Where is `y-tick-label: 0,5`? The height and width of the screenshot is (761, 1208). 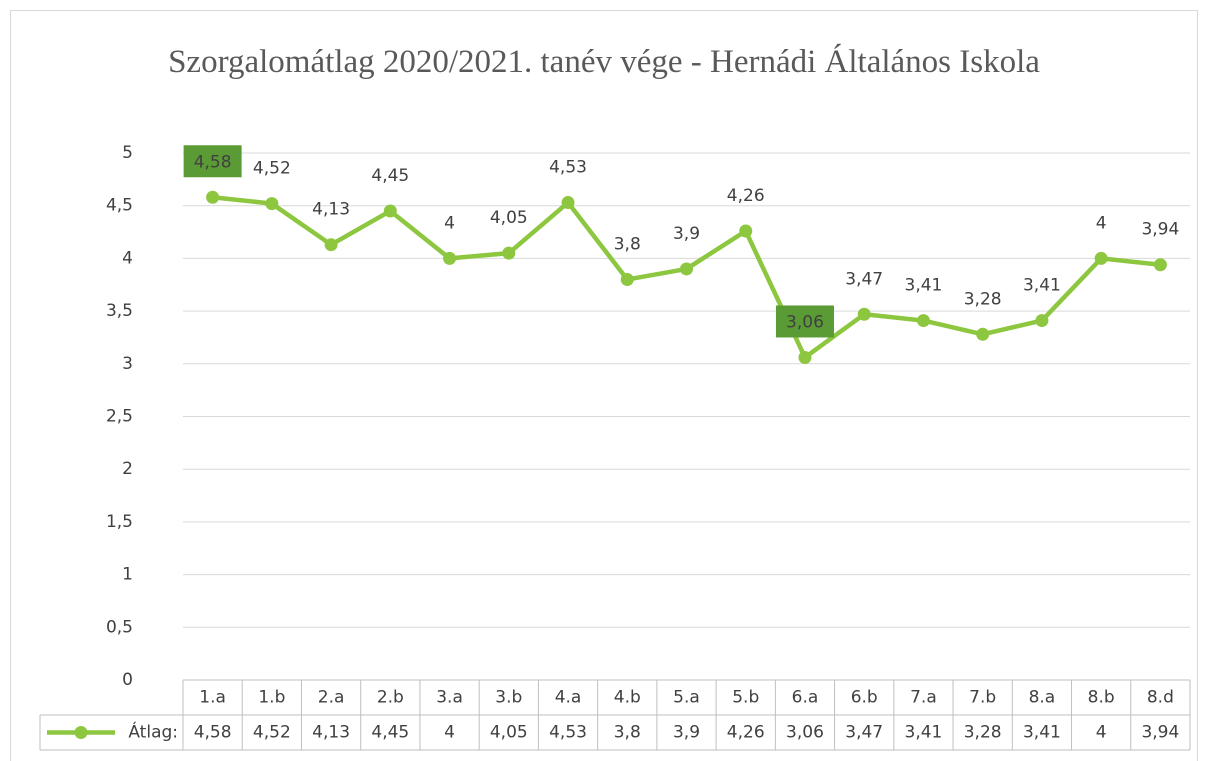
y-tick-label: 0,5 is located at coordinates (119, 627).